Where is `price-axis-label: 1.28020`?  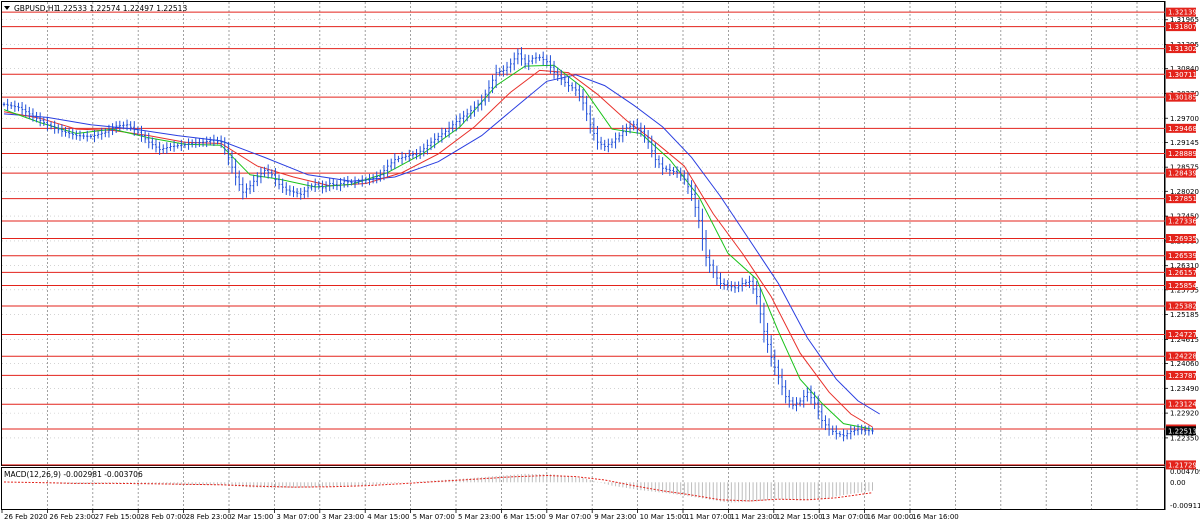
price-axis-label: 1.28020 is located at coordinates (1184, 192).